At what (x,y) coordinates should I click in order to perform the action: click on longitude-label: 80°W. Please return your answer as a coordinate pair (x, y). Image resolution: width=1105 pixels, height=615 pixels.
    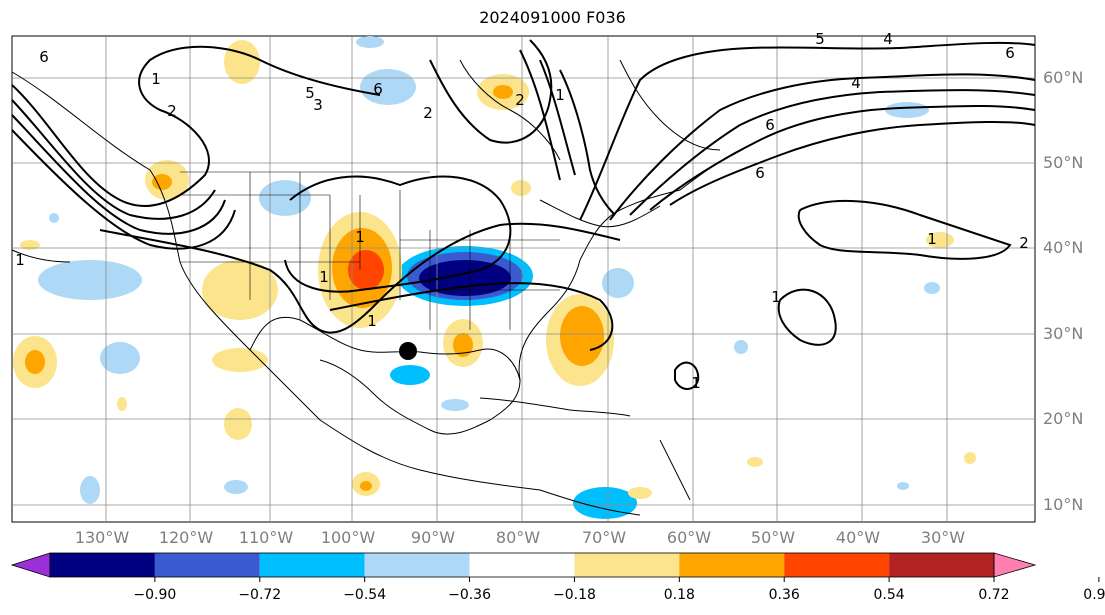
    Looking at the image, I should click on (518, 537).